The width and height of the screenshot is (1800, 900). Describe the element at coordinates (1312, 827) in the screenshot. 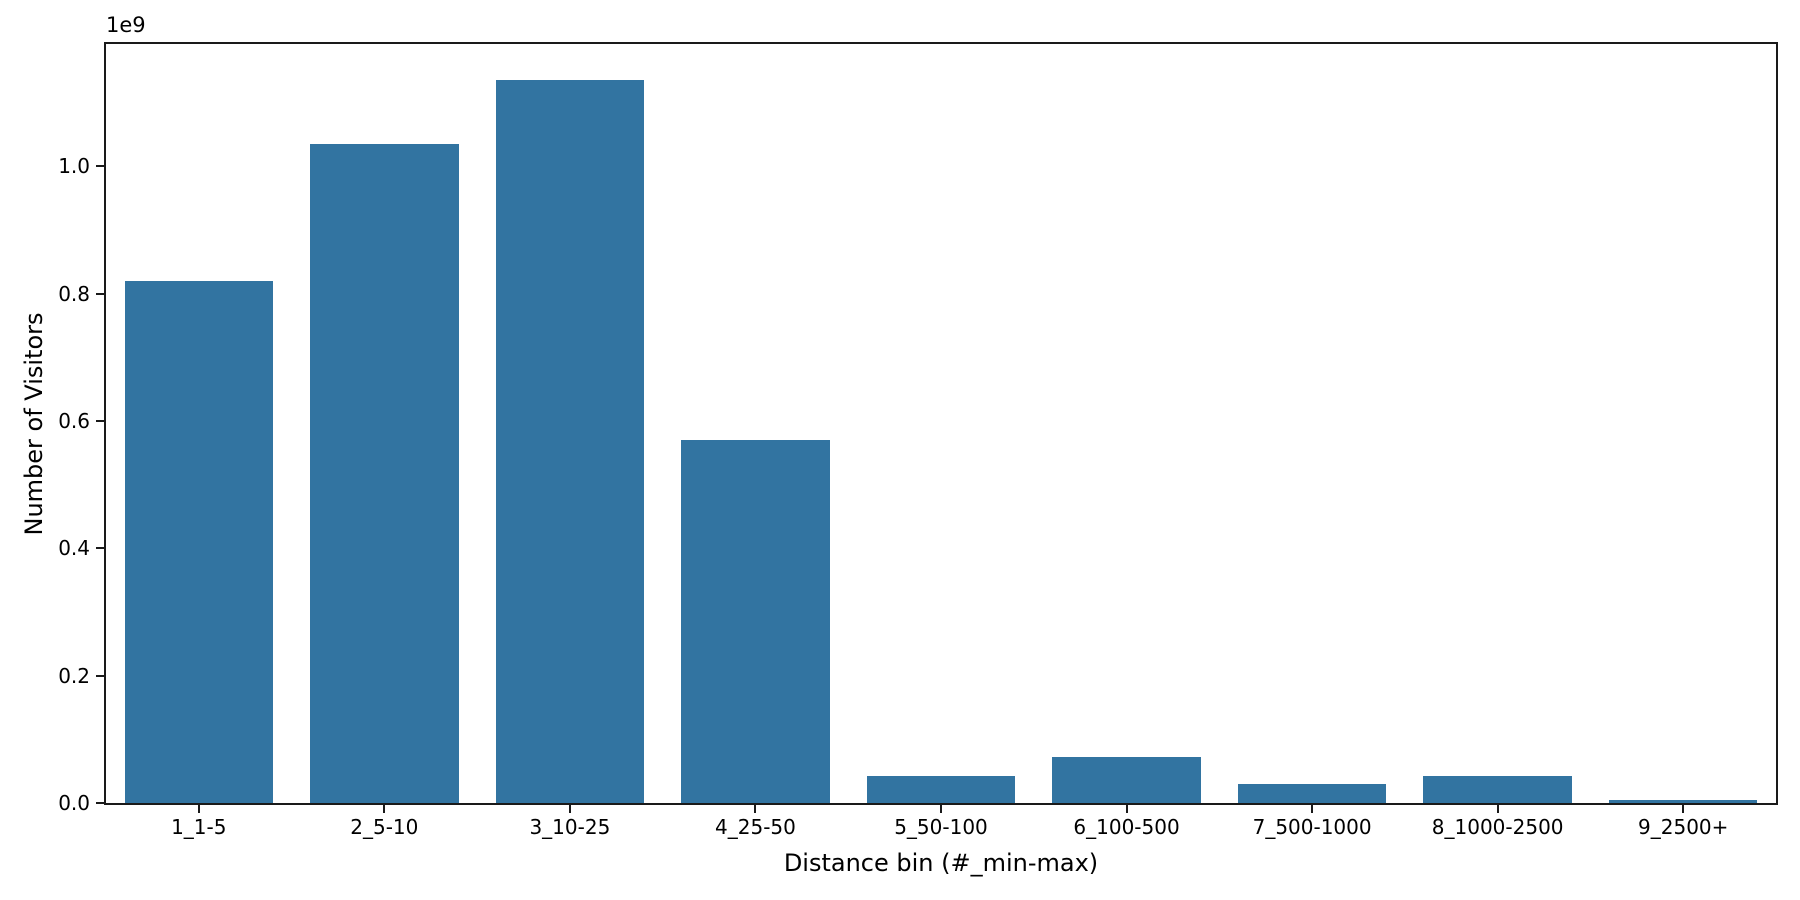

I see `x-tick-label: 7_500-1000` at that location.